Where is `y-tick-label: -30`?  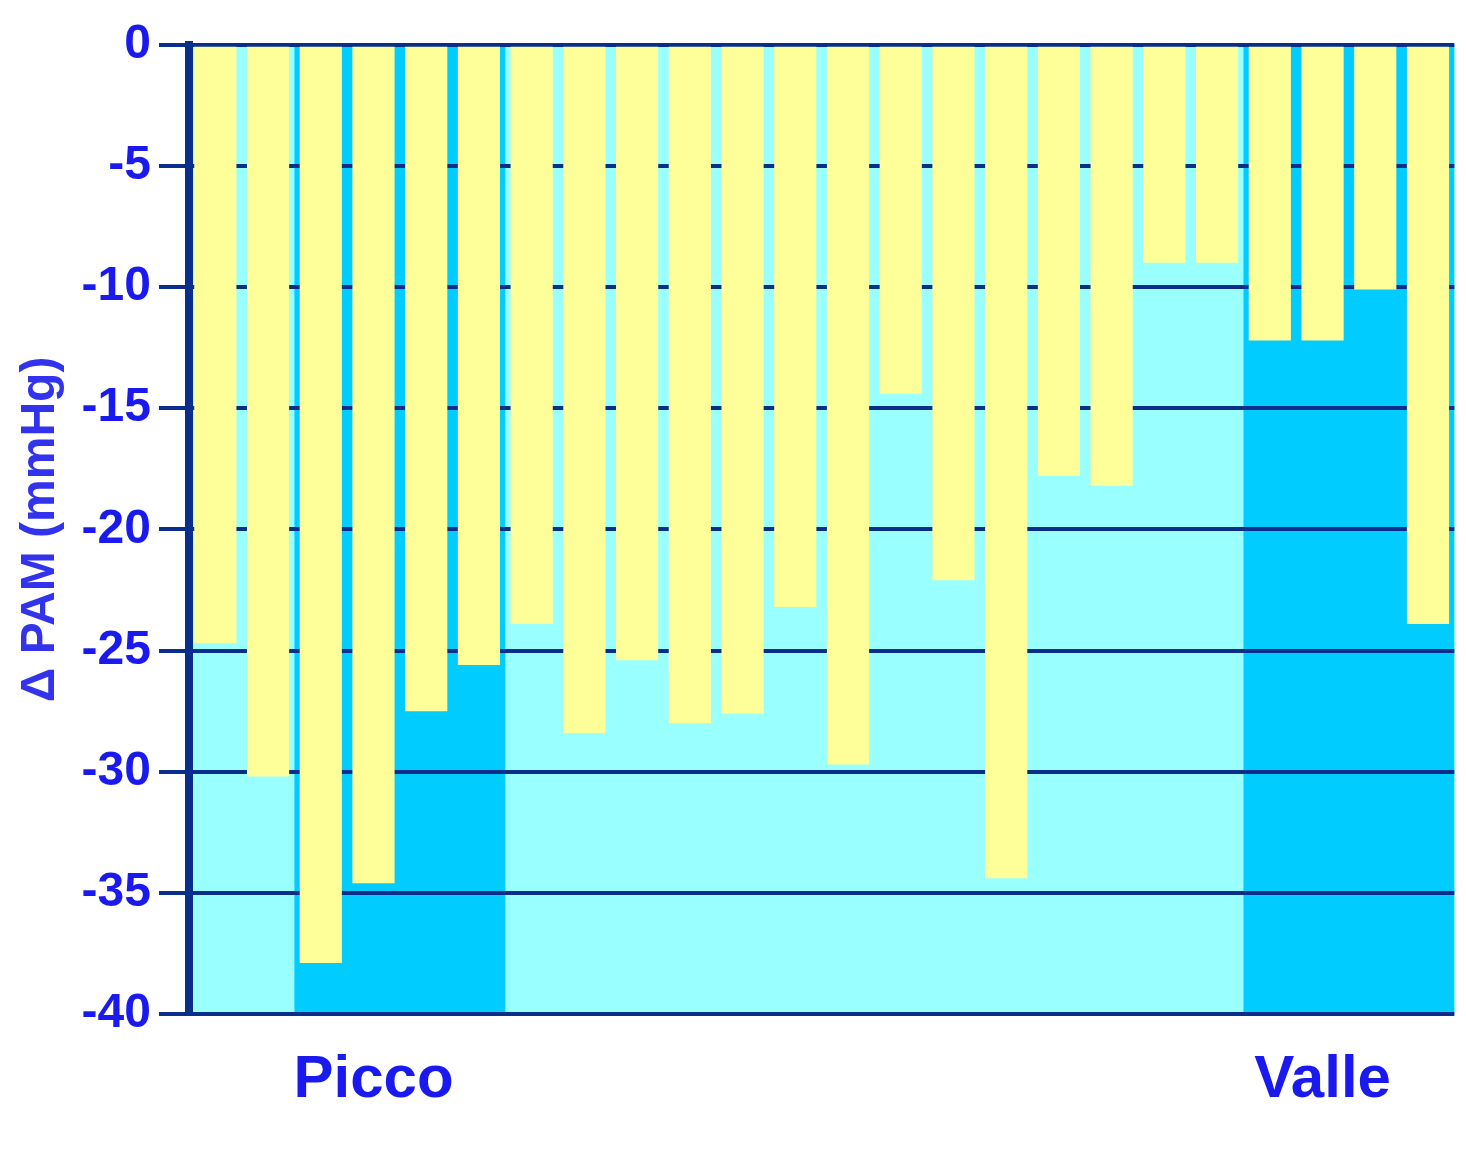
y-tick-label: -30 is located at coordinates (116, 768).